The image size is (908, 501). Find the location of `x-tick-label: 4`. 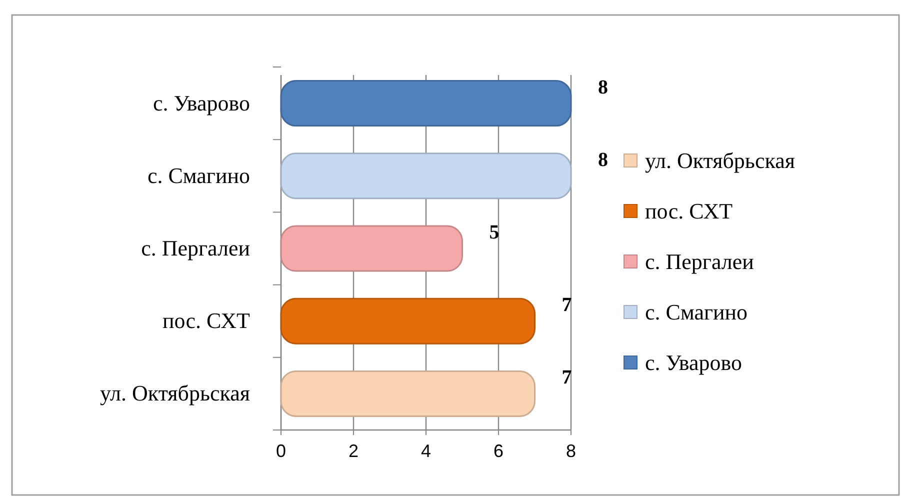

x-tick-label: 4 is located at coordinates (426, 451).